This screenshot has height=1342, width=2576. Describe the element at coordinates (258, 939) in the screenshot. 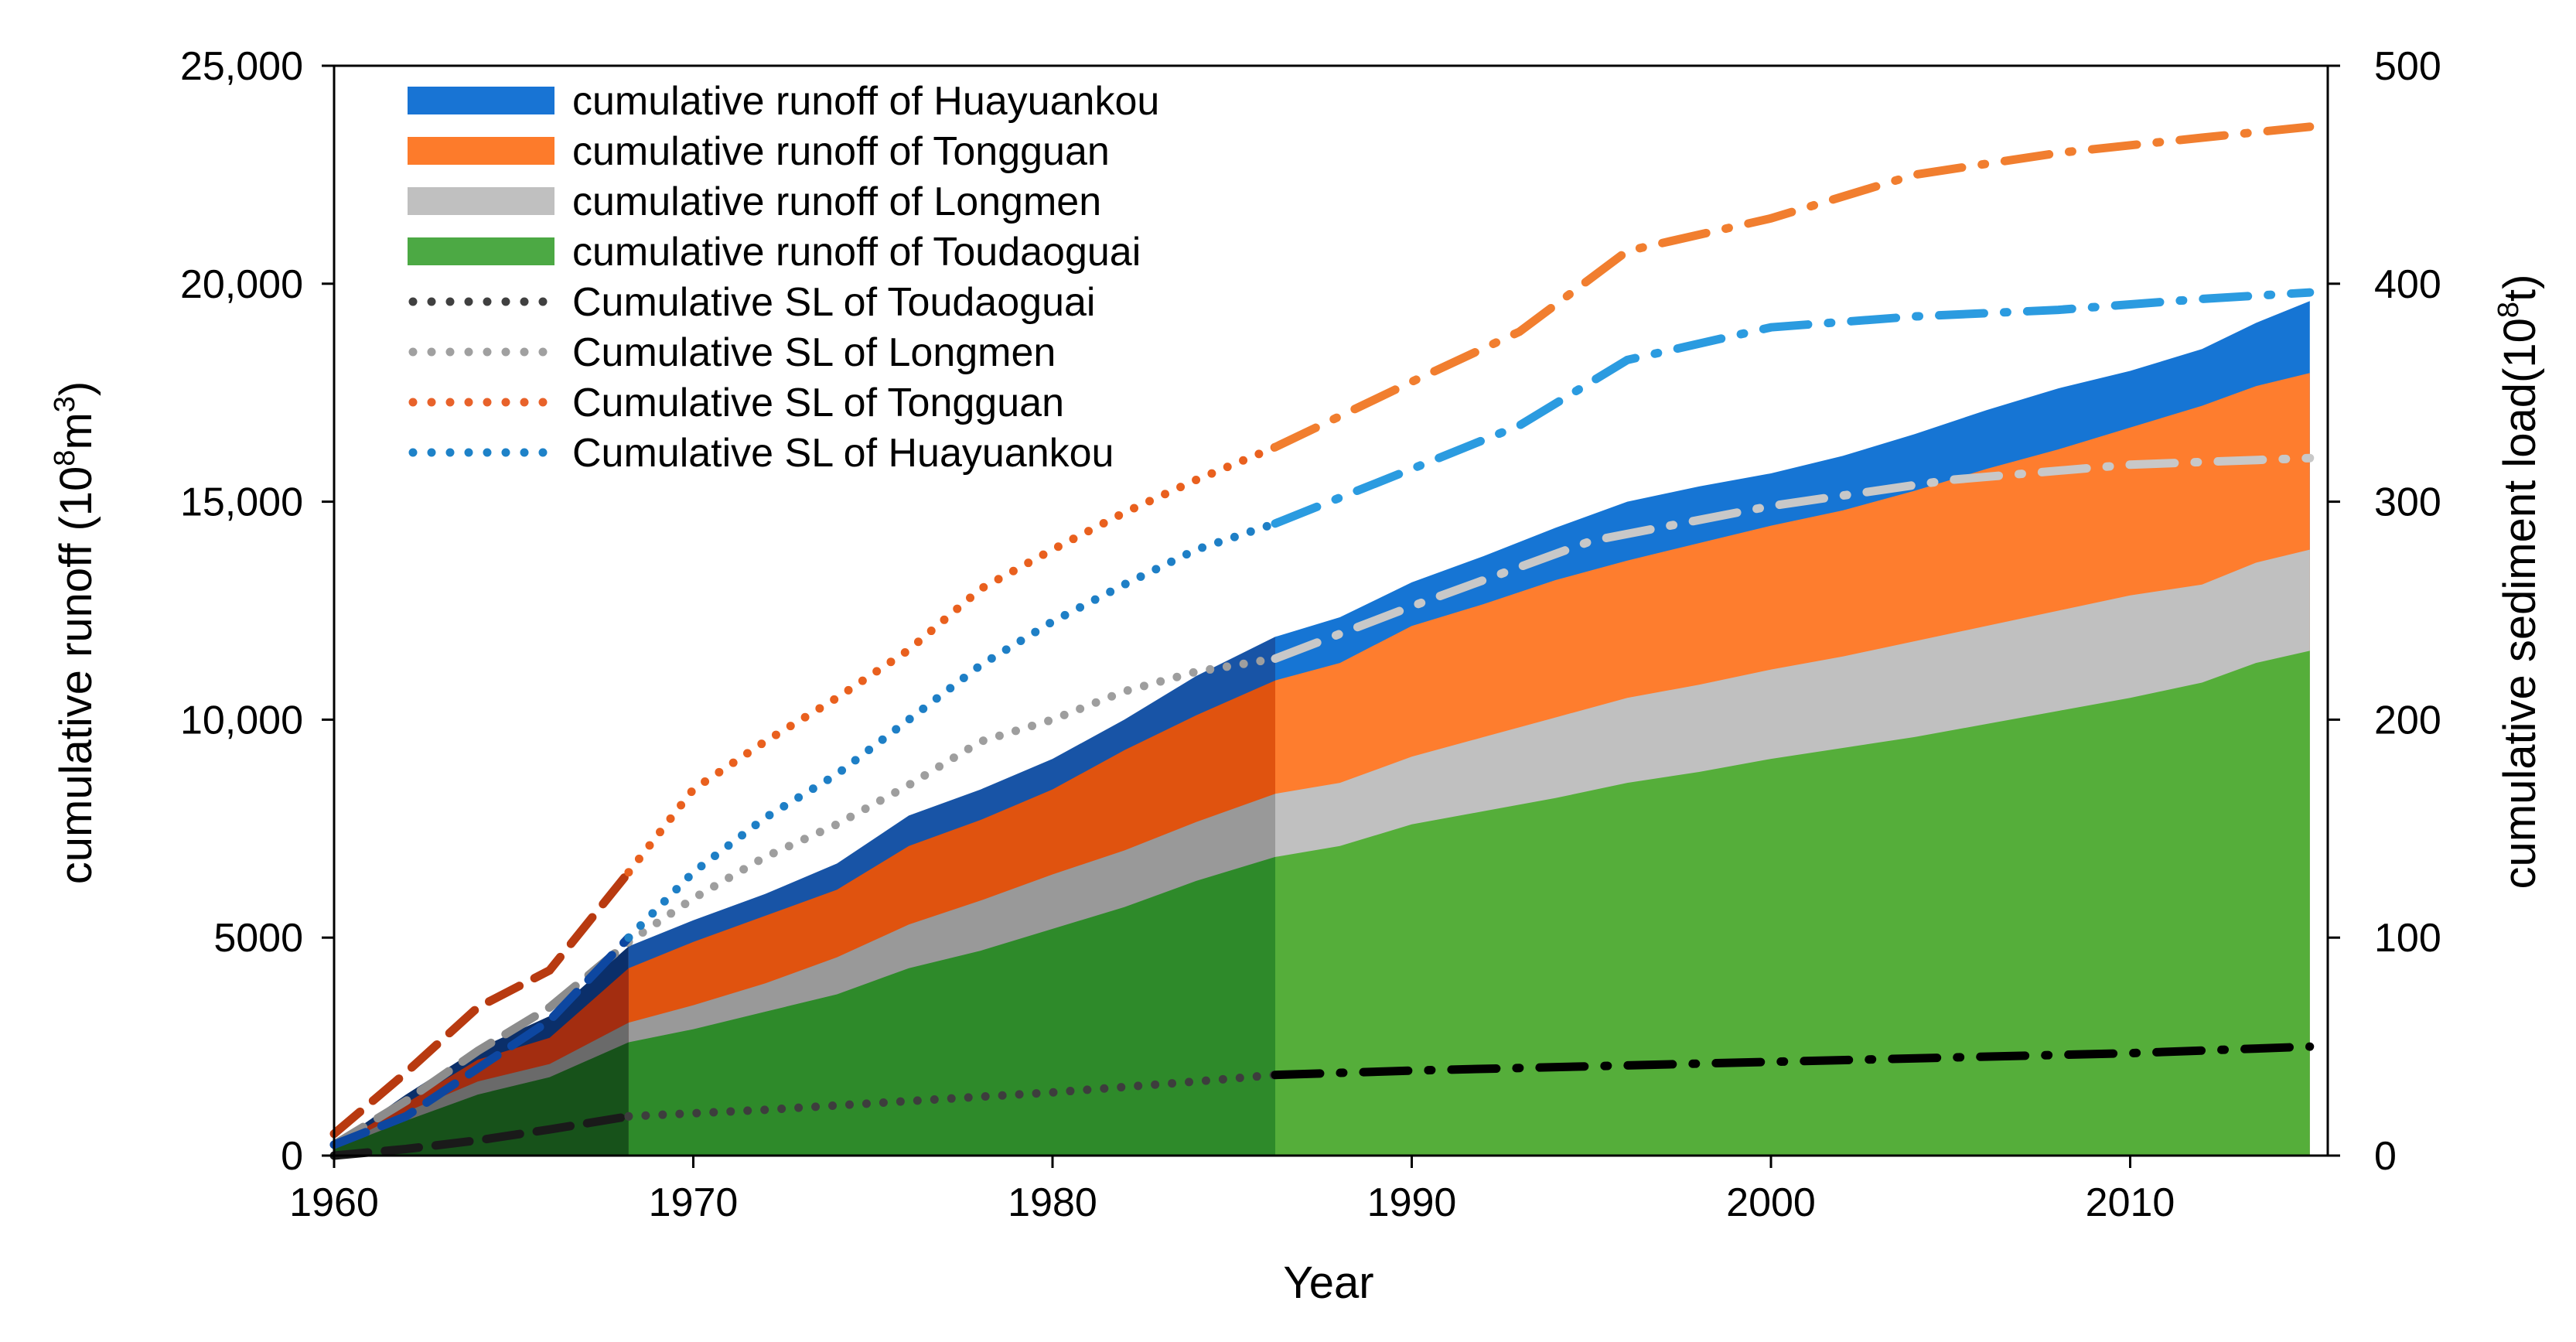

I see `y-left-tick-label: 5000` at that location.